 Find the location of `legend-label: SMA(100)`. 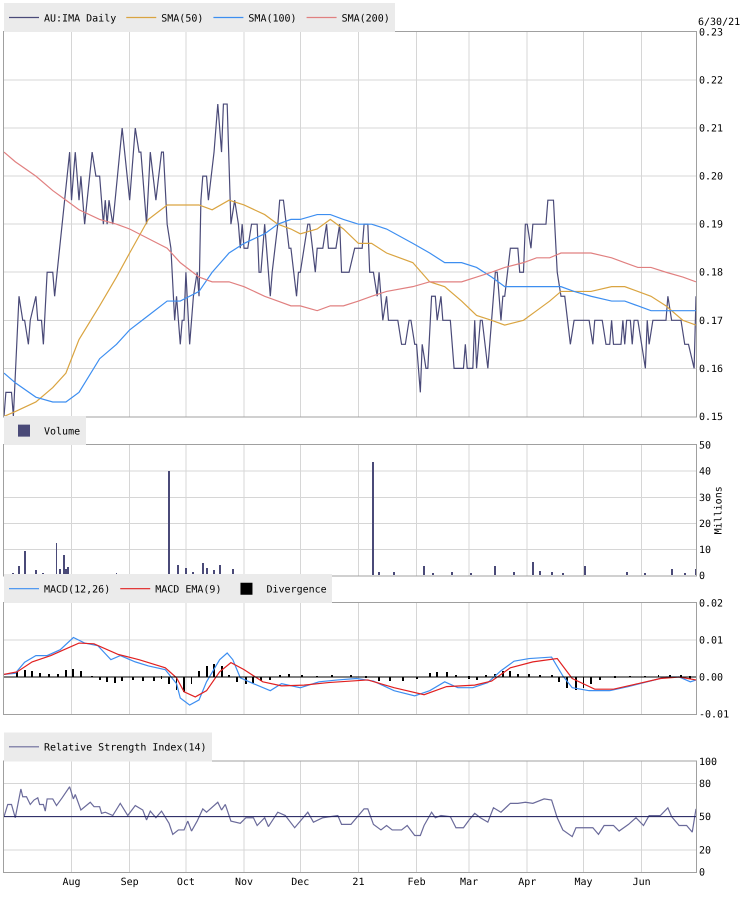

legend-label: SMA(100) is located at coordinates (272, 18).